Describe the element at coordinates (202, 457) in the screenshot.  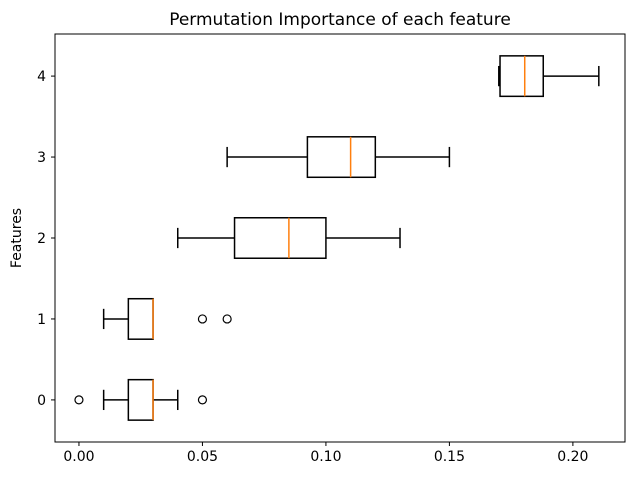
I see `x-tick-label: 0.05` at that location.